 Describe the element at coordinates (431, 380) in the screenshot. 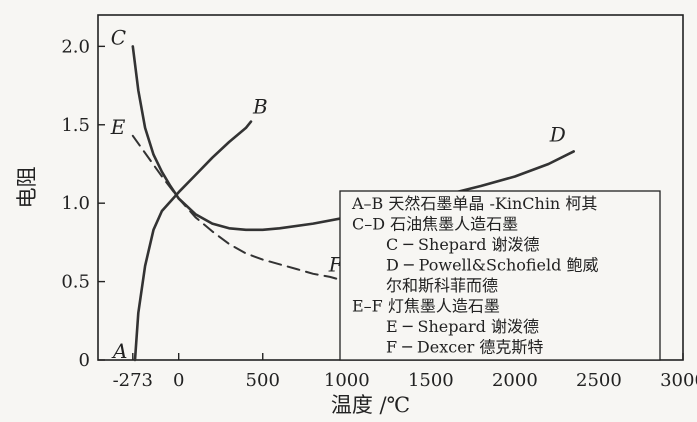

I see `x-tick-label: 1500` at that location.